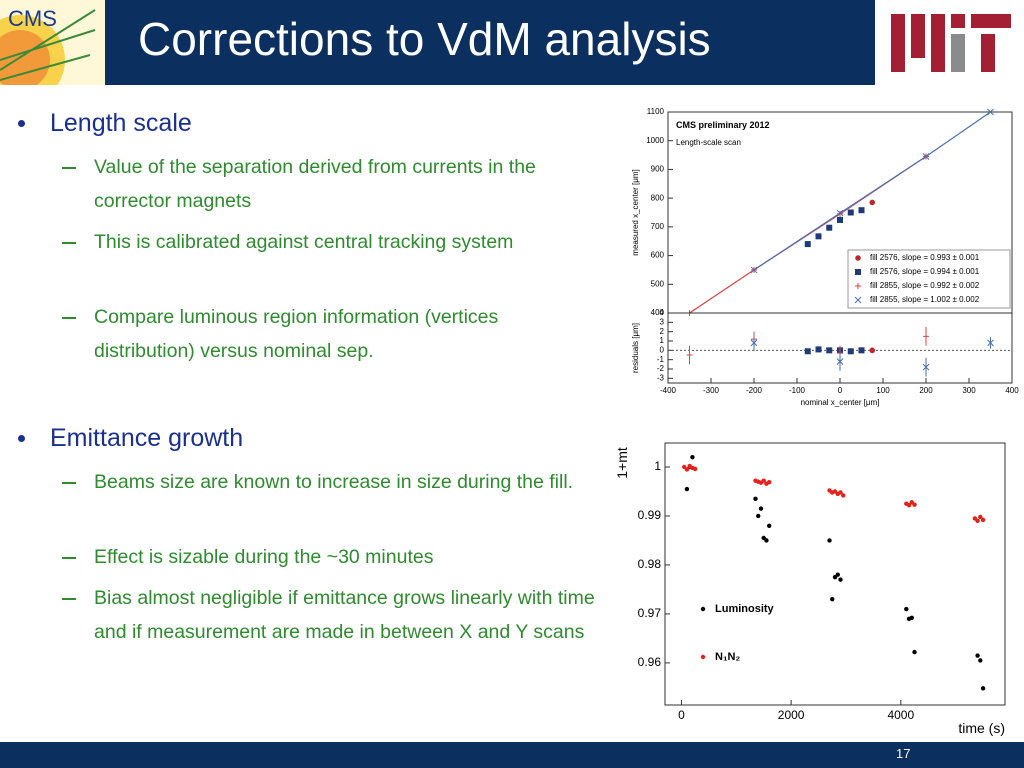 The image size is (1024, 768). What do you see at coordinates (925, 271) in the screenshot?
I see `legend-label: fill 2576, slope = 0.994 ± 0.001` at bounding box center [925, 271].